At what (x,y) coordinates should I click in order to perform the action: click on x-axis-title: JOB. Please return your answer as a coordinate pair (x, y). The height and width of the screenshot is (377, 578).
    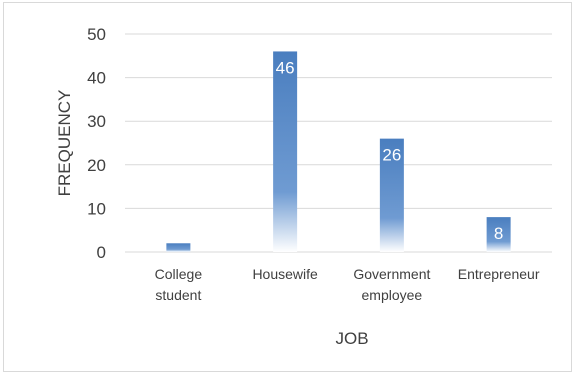
    Looking at the image, I should click on (351, 338).